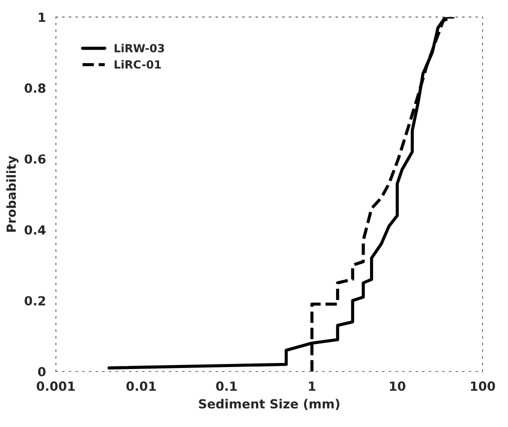 This screenshot has width=508, height=427. Describe the element at coordinates (42, 371) in the screenshot. I see `y-tick-label: 0` at that location.